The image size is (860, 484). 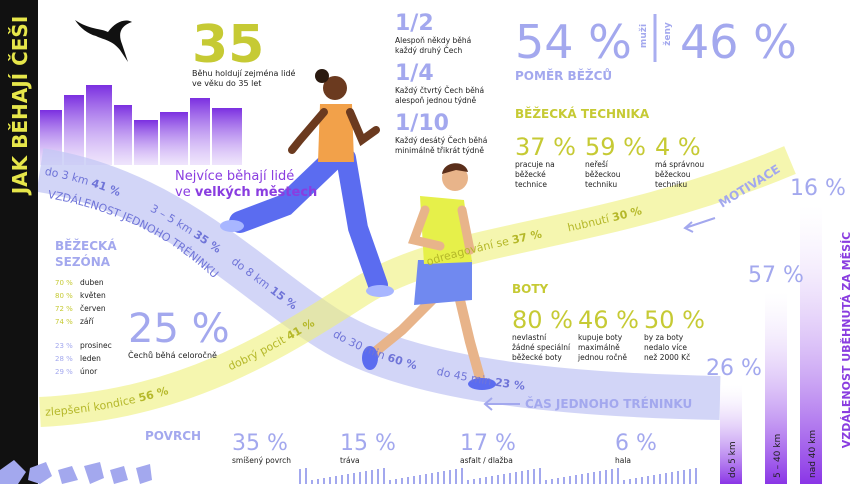 What do you see at coordinates (64, 283) in the screenshot?
I see `season-value: 70 %` at bounding box center [64, 283].